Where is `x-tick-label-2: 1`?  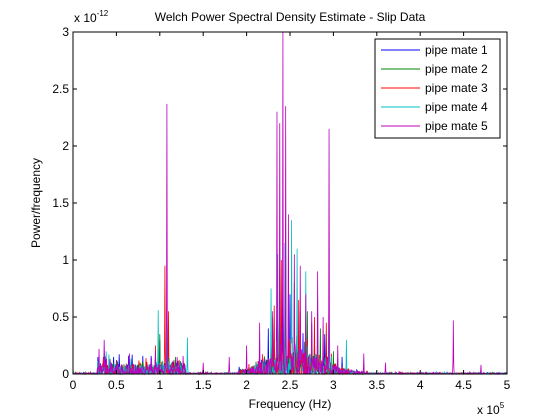
x-tick-label-2: 1 is located at coordinates (159, 385).